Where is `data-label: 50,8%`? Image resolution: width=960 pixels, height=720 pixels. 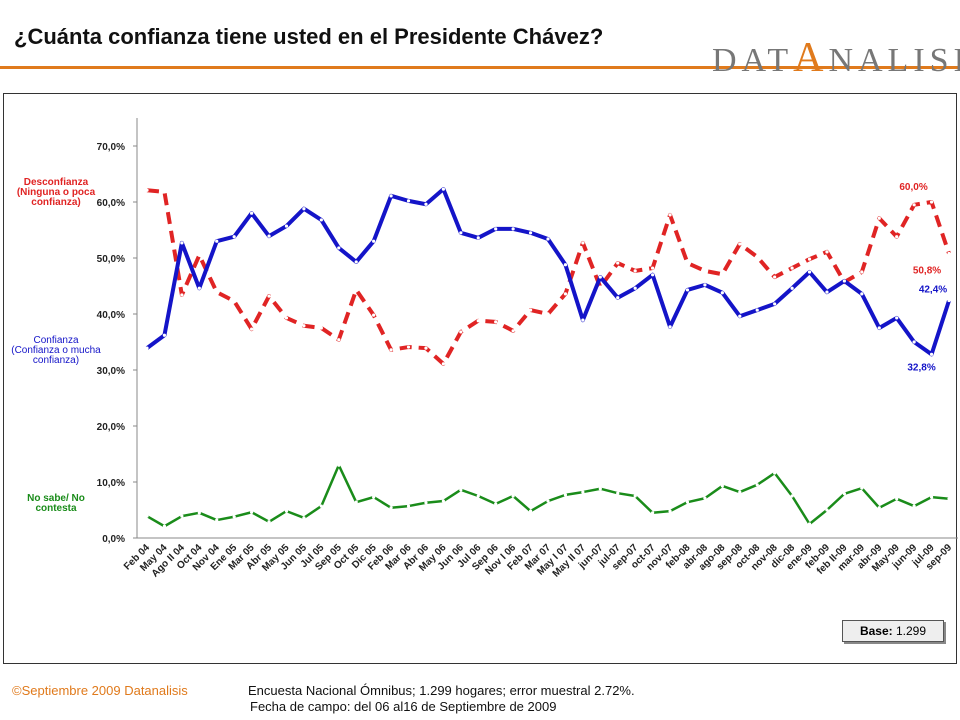 data-label: 50,8% is located at coordinates (927, 271).